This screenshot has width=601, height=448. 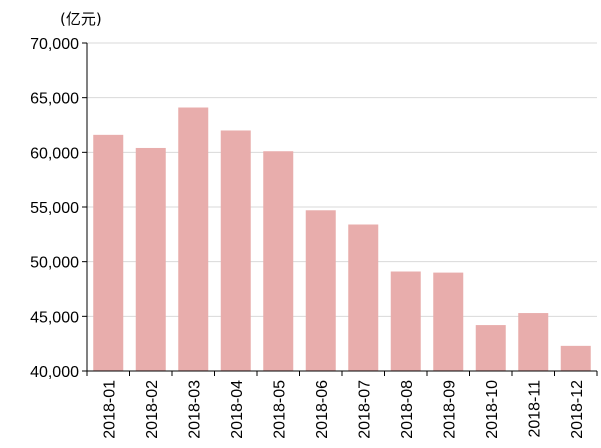 I want to click on x-tick-label: 2018-12, so click(x=577, y=409).